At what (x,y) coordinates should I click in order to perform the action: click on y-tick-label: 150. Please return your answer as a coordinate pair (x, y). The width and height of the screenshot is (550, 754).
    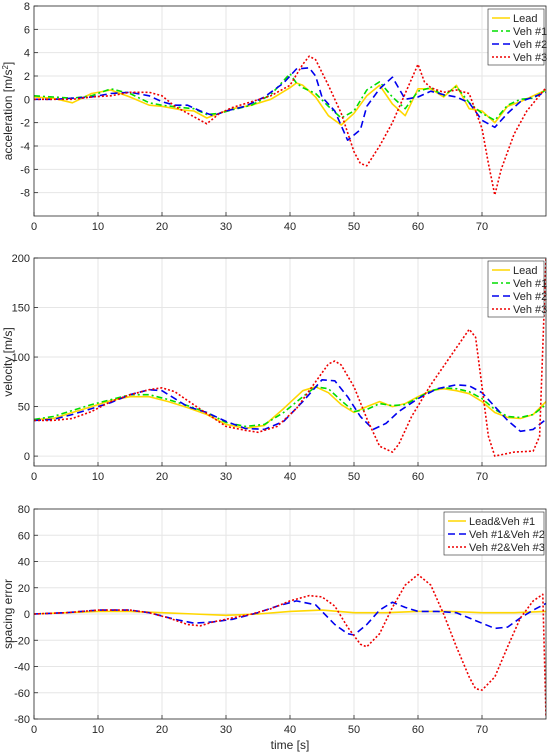
    Looking at the image, I should click on (21, 309).